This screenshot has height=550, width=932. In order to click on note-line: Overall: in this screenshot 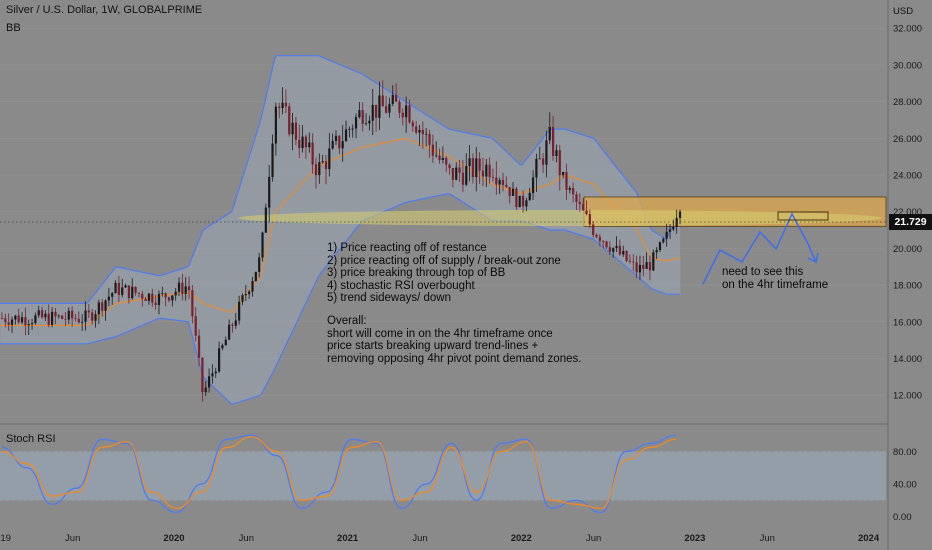, I will do `click(347, 321)`.